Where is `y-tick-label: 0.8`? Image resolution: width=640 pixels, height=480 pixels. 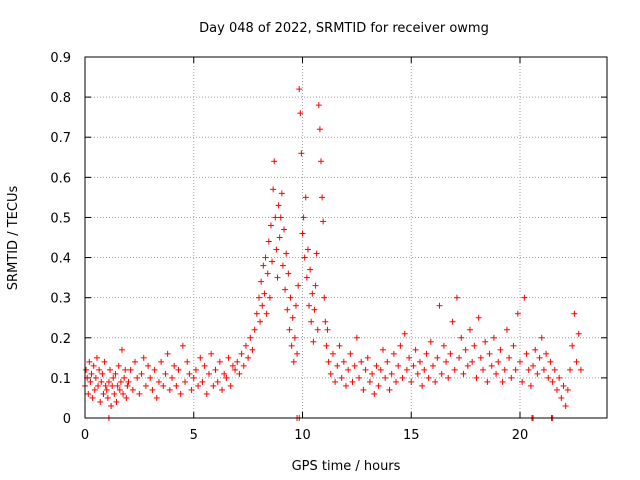
y-tick-label: 0.8 is located at coordinates (60, 98).